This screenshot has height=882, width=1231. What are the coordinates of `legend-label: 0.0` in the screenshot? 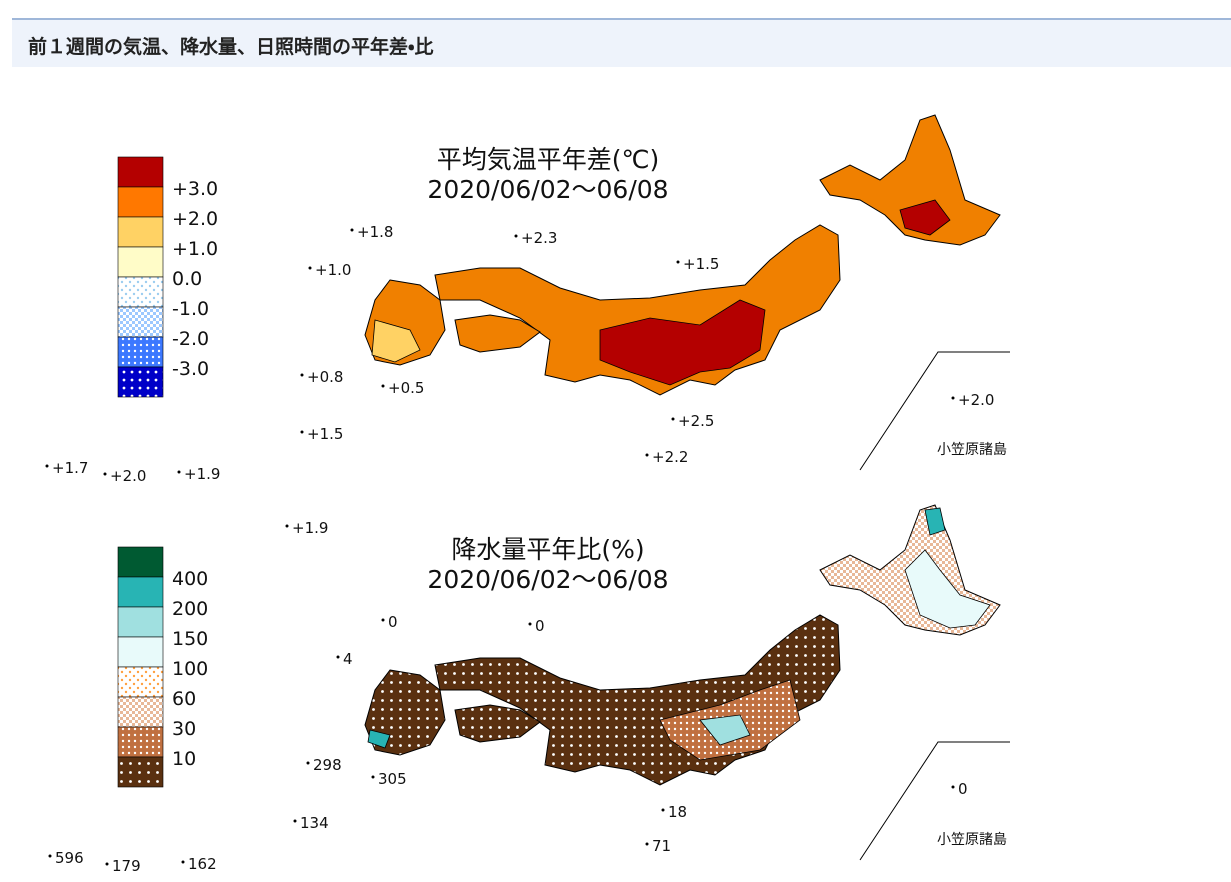 It's located at (187, 279).